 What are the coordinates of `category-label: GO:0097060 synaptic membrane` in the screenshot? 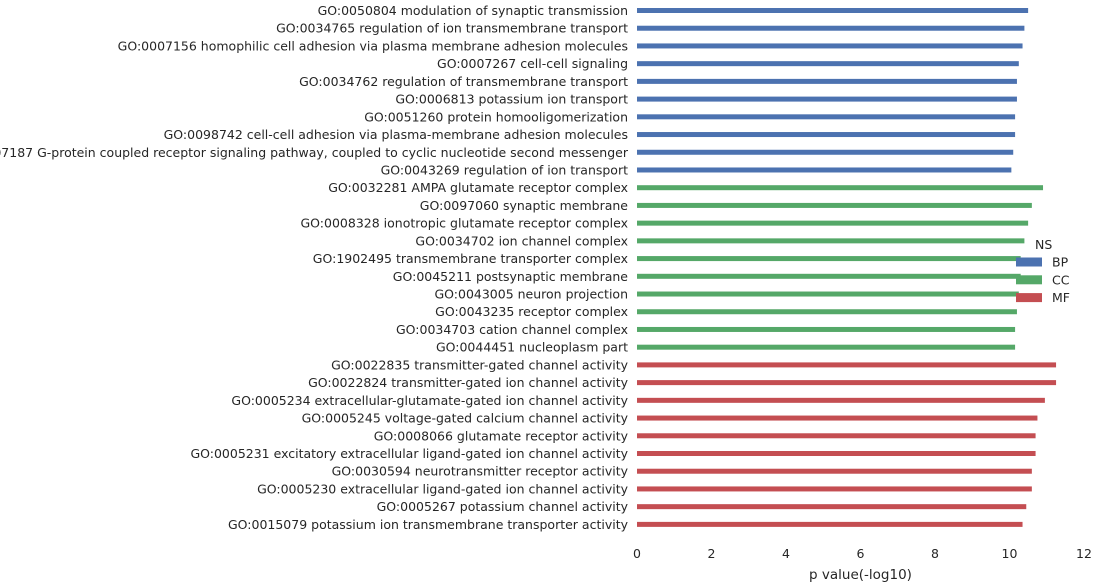 It's located at (524, 205).